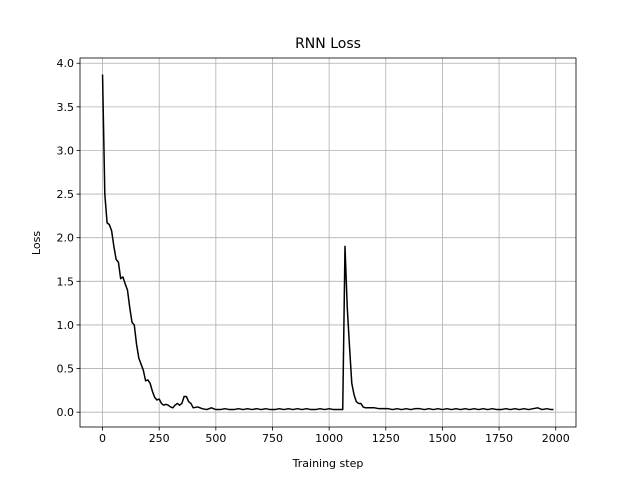 This screenshot has width=640, height=480. I want to click on x-tick-label: 500, so click(215, 438).